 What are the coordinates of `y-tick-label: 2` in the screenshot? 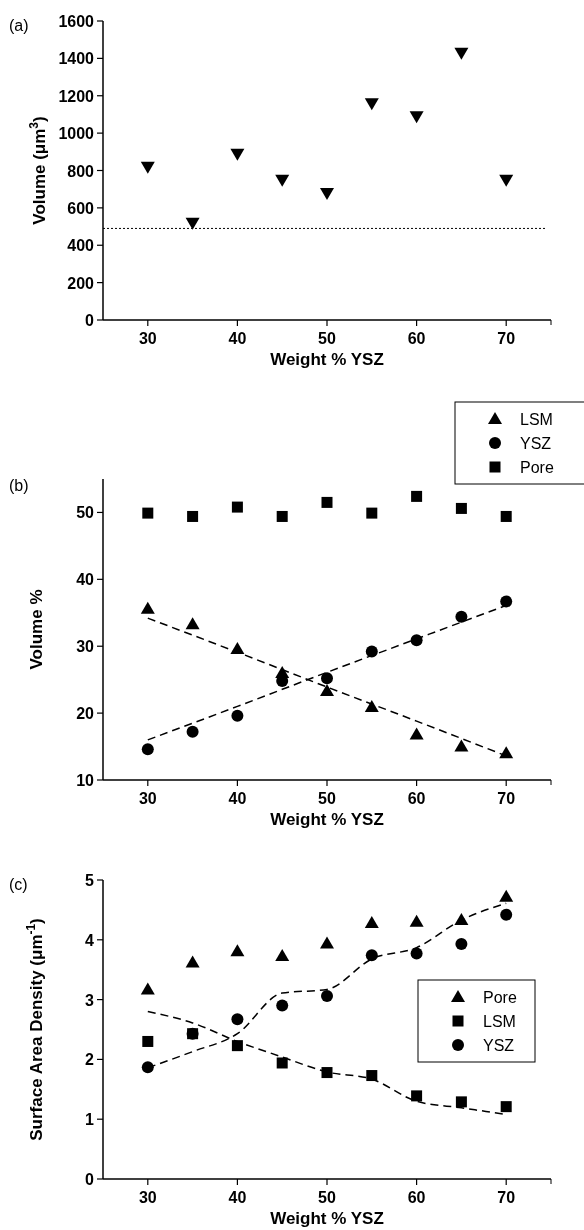 It's located at (90, 1060).